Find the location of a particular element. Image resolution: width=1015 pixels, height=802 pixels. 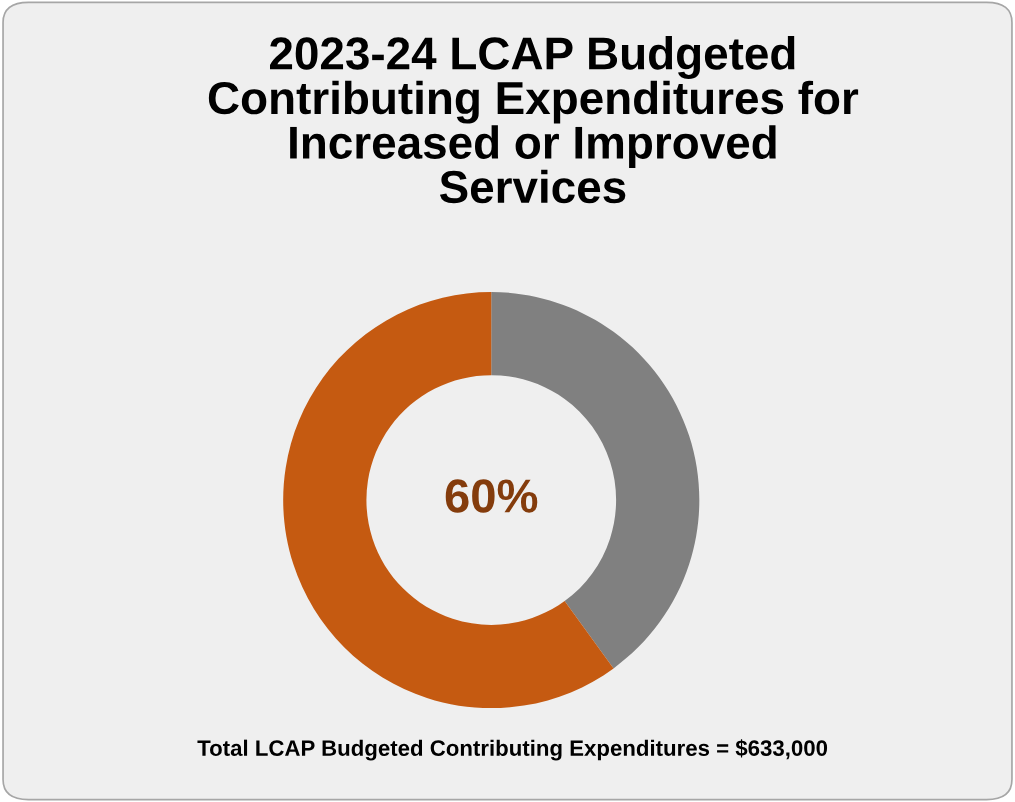

text: Total LCAP Budgeted Contributing Expenditures = $633,000 is located at coordinates (512, 750).